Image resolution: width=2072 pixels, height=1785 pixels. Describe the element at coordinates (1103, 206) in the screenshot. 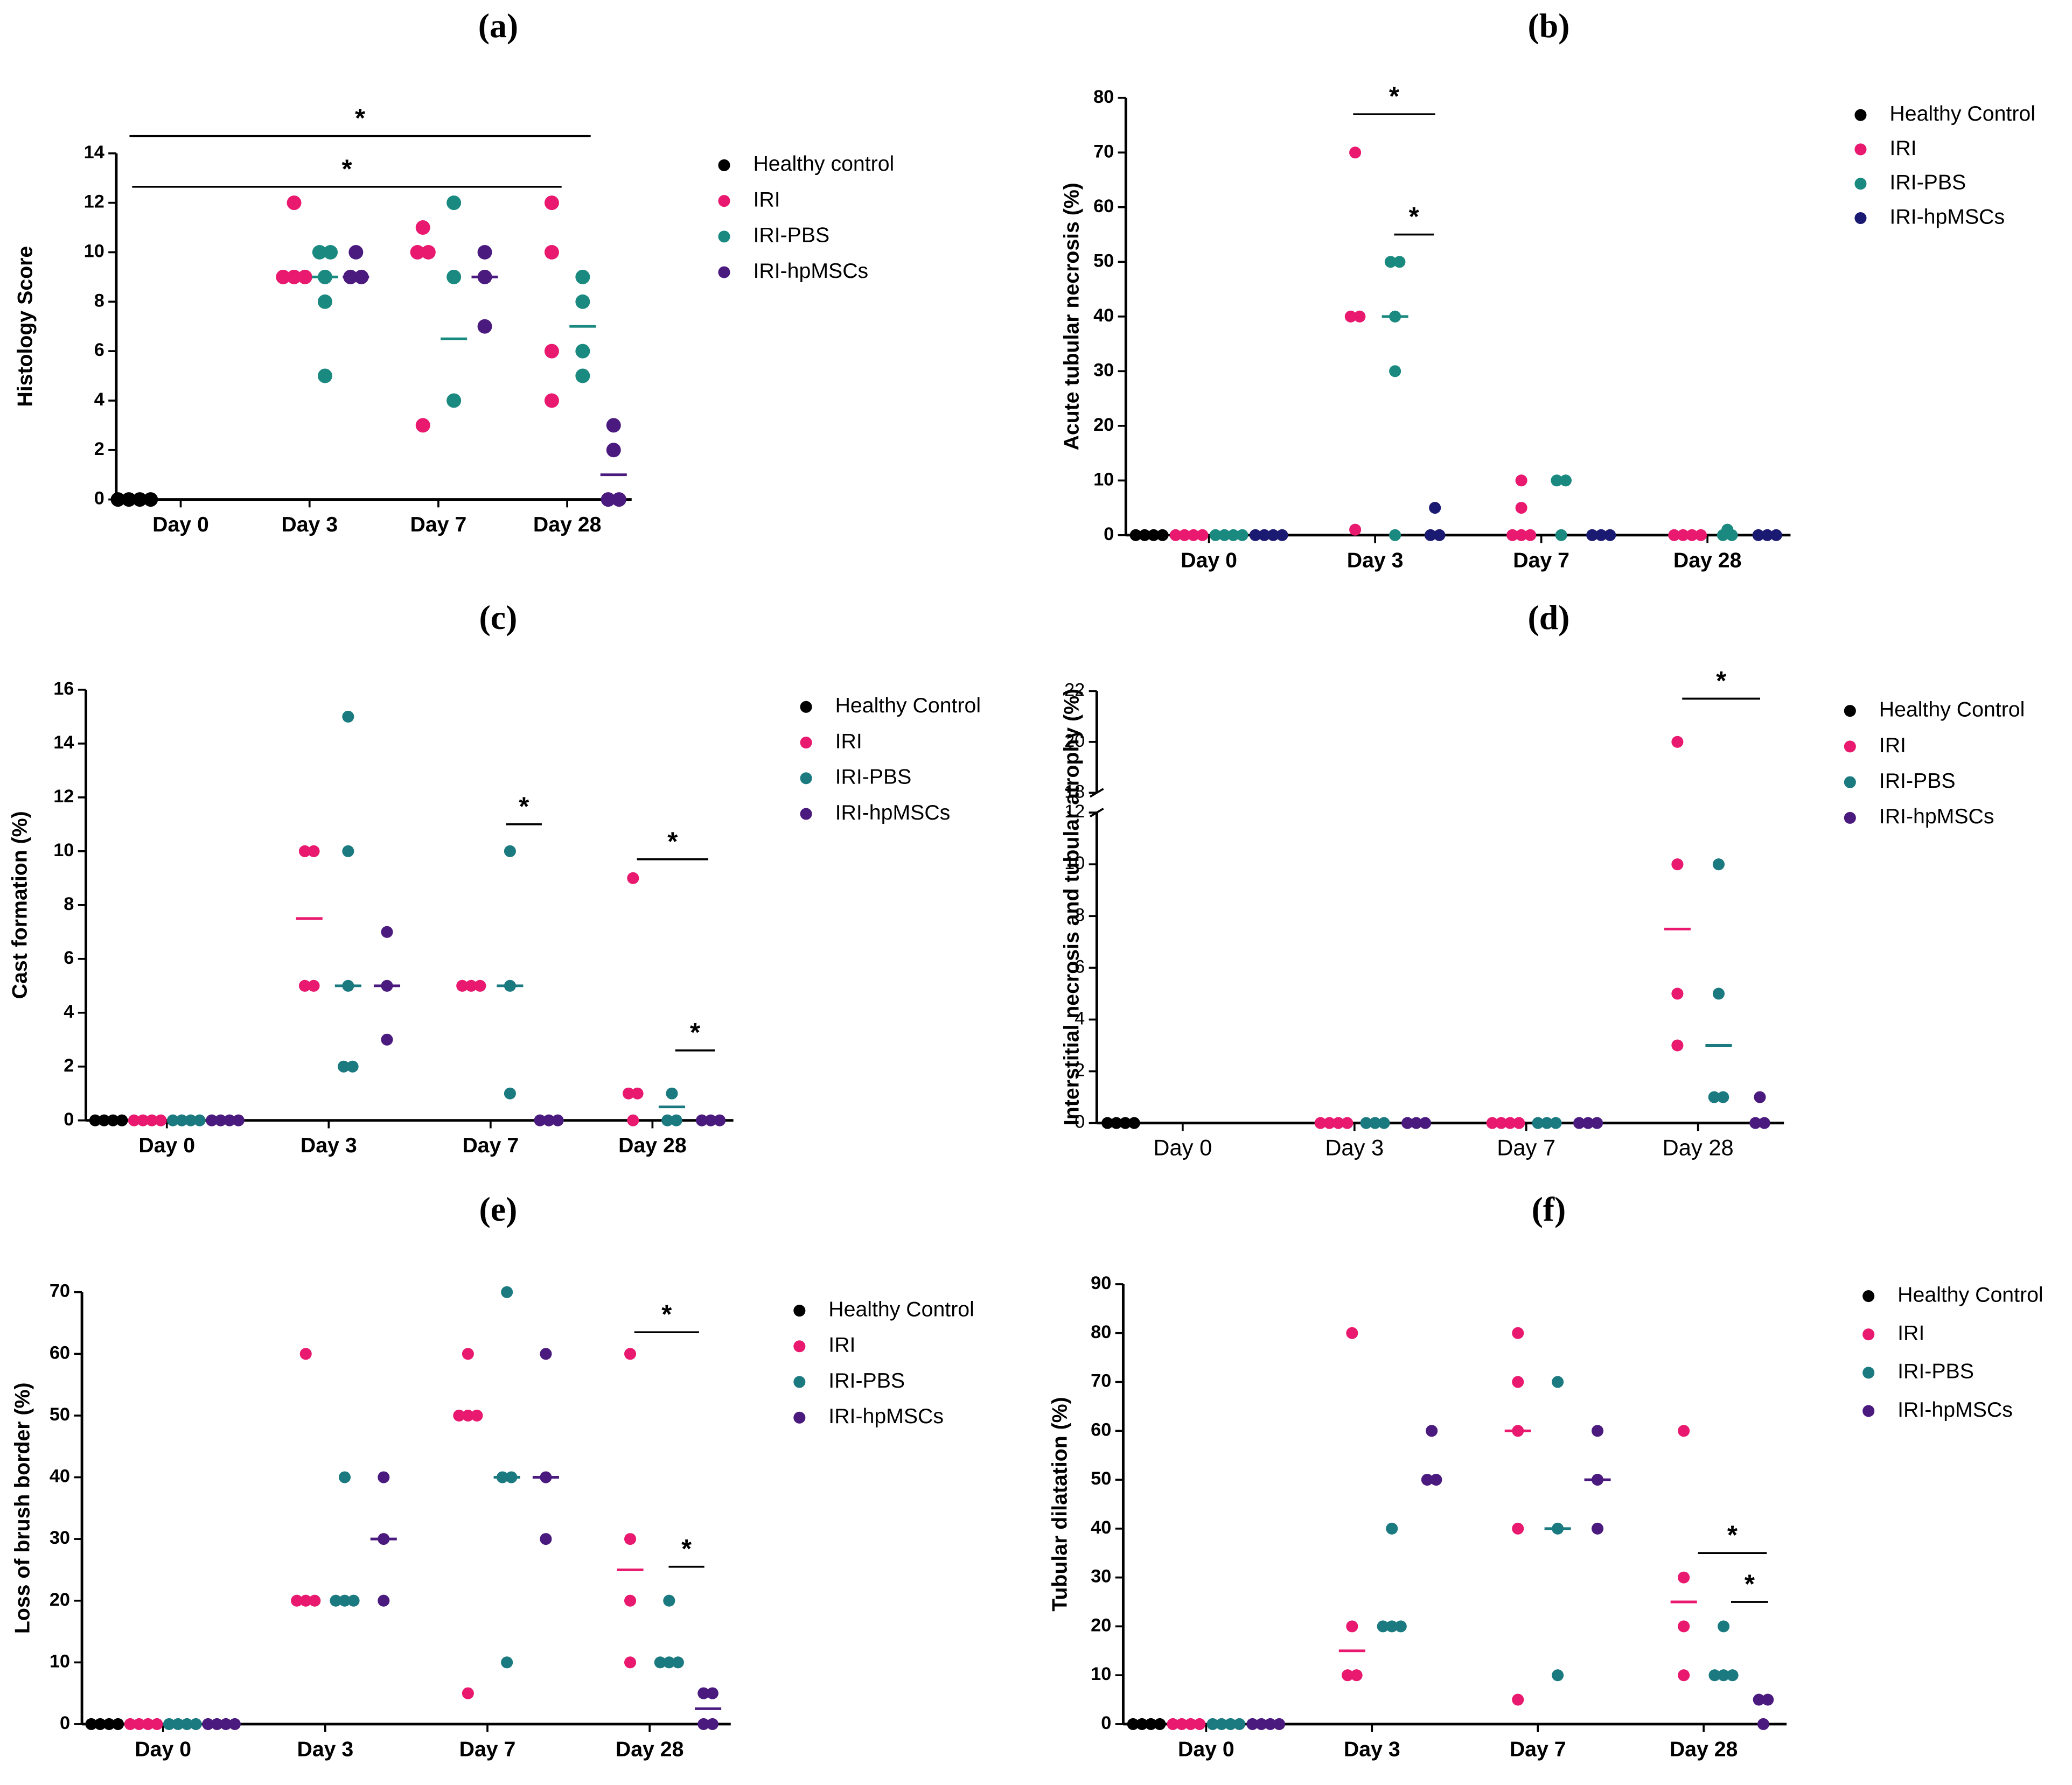

I see `y-tick-label: 60` at that location.